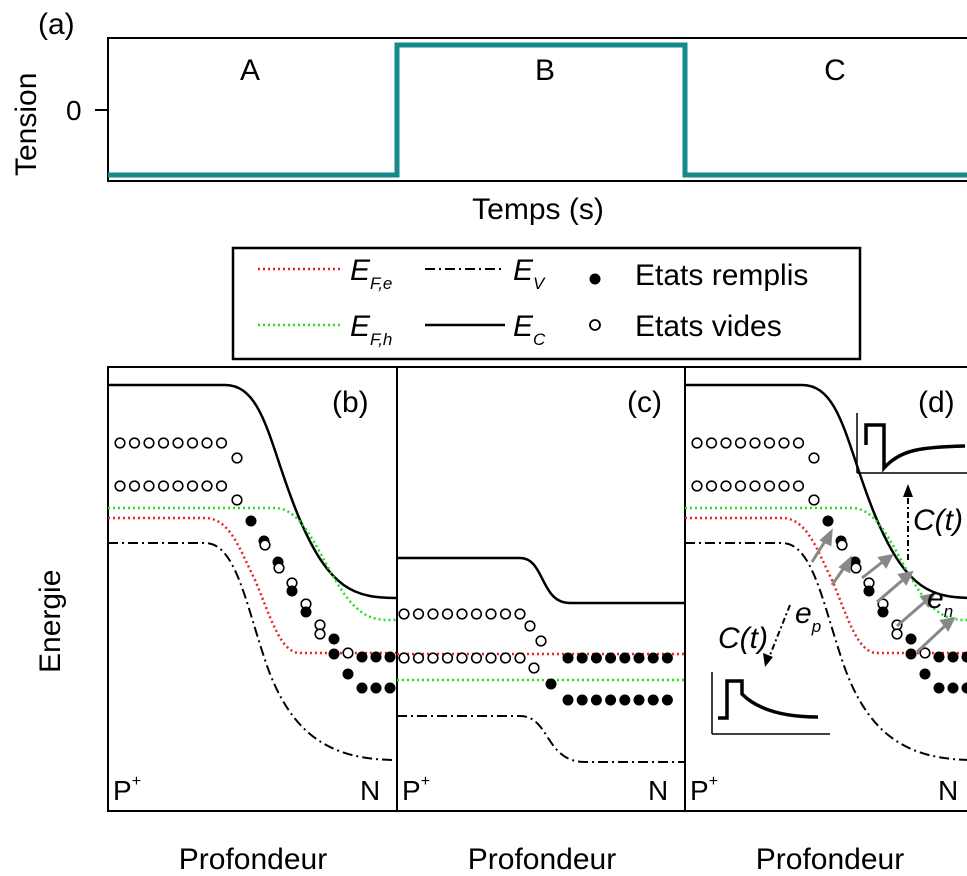  I want to click on phase-label-c: C, so click(835, 70).